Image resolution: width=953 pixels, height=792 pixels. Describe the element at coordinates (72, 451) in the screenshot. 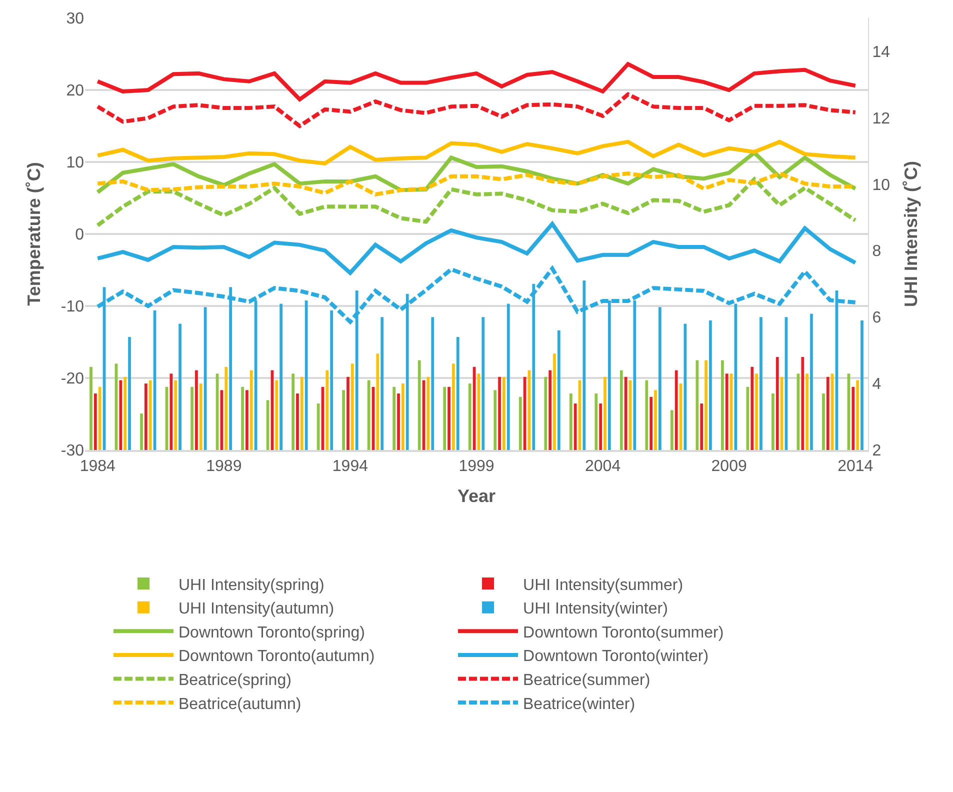

I see `y-tick-label: -30` at that location.